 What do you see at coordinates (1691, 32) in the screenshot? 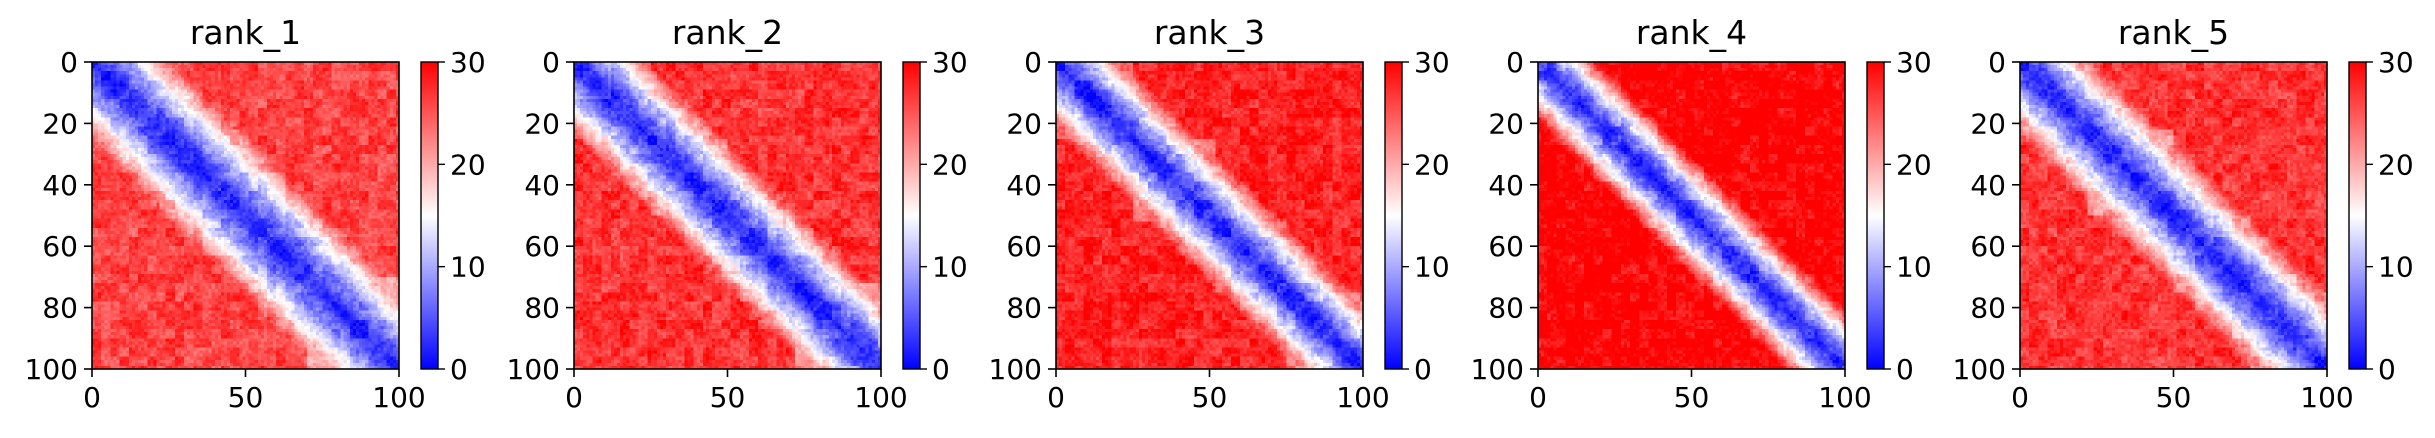
I see `panel-title: rank_4` at bounding box center [1691, 32].